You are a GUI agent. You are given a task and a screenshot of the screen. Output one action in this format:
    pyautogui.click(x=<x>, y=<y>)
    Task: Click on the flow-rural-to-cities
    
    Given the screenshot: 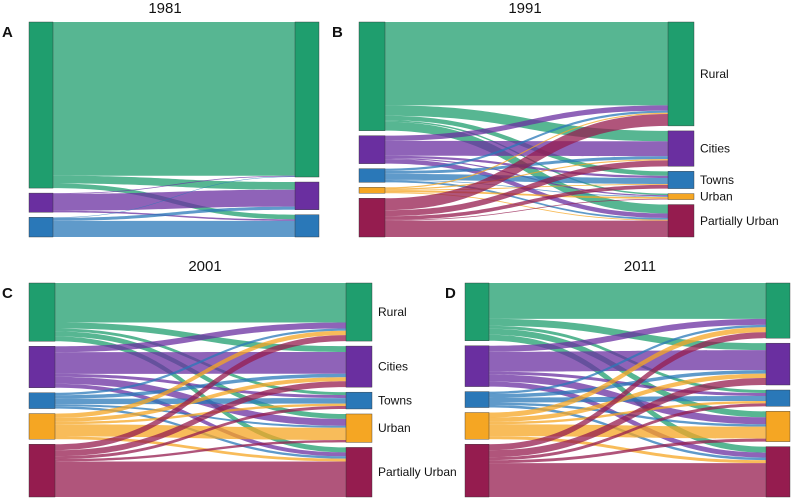 What is the action you would take?
    pyautogui.click(x=174, y=182)
    